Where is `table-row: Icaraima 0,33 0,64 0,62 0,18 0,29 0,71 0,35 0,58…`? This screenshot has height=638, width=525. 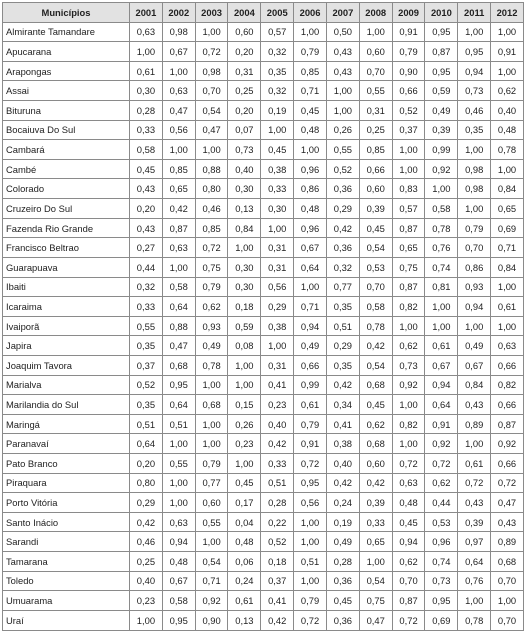 table-row: Icaraima 0,33 0,64 0,62 0,18 0,29 0,71 0,35 0,58… is located at coordinates (263, 306).